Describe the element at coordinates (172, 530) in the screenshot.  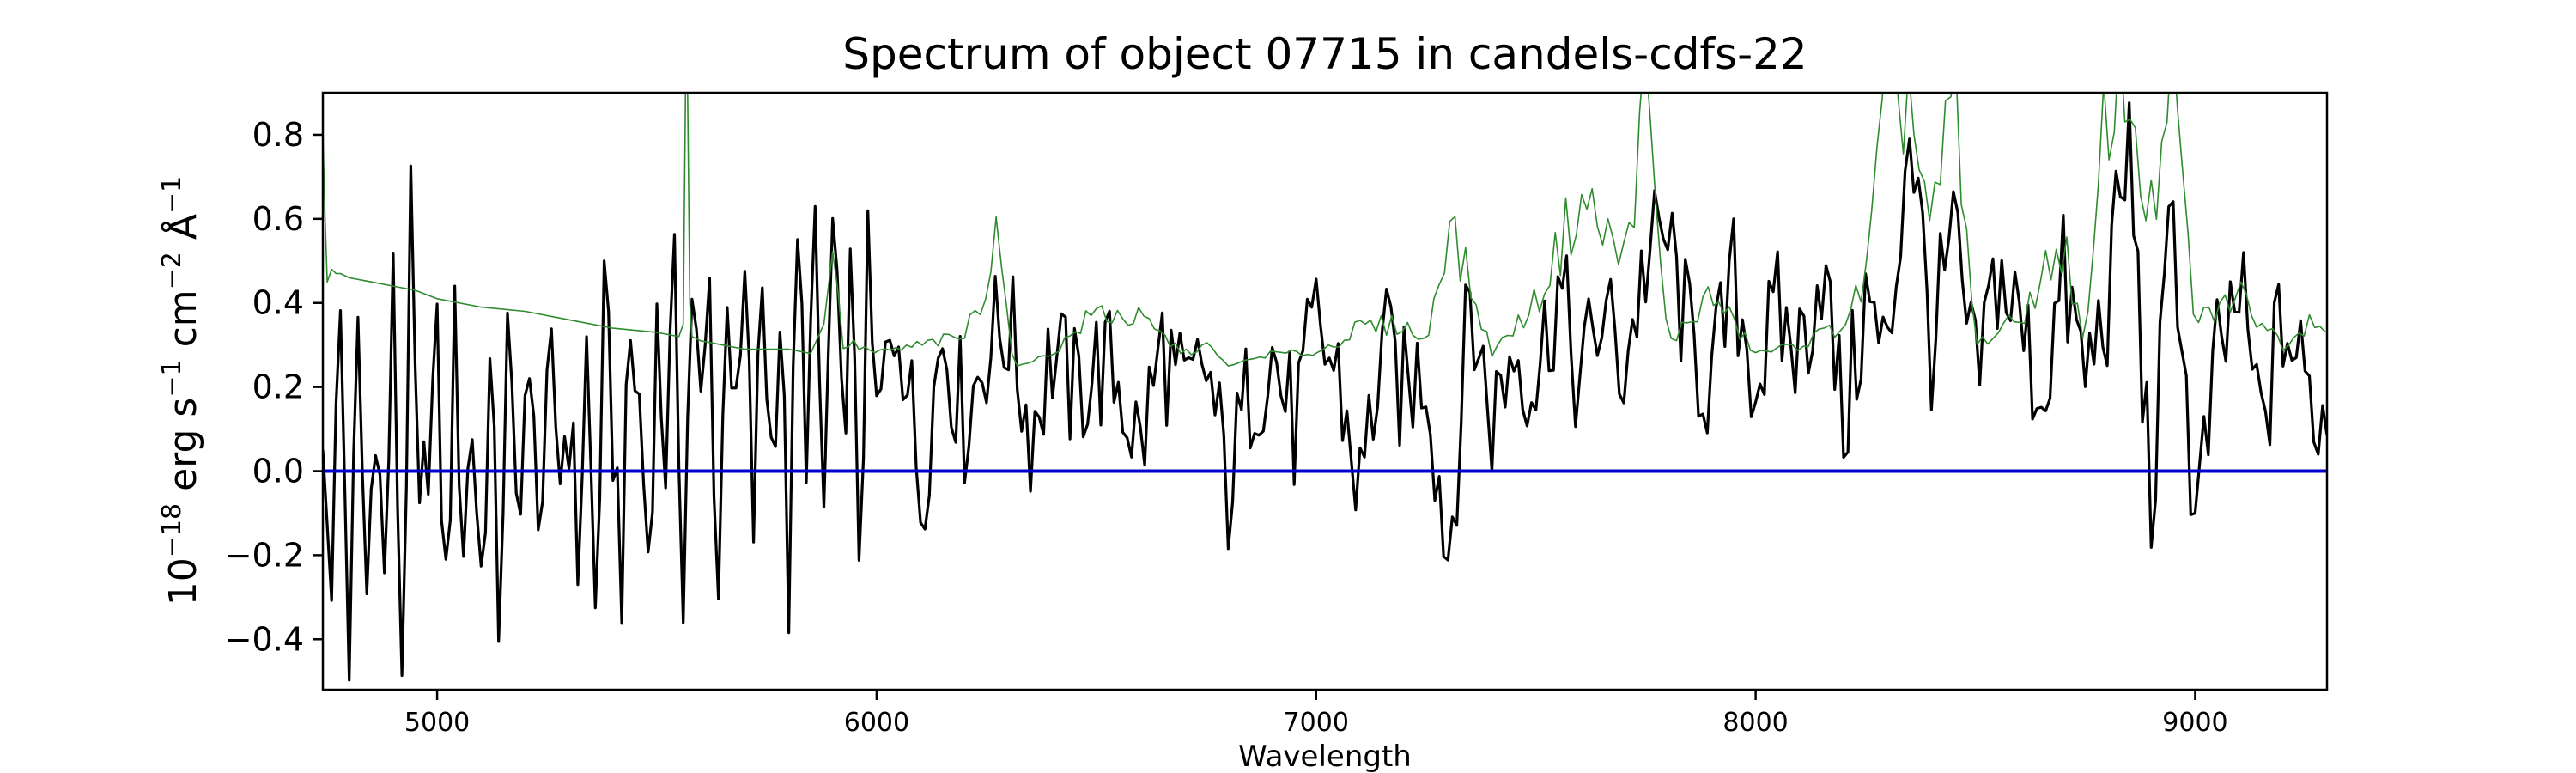
I see `y-label-exp-base: −18` at that location.